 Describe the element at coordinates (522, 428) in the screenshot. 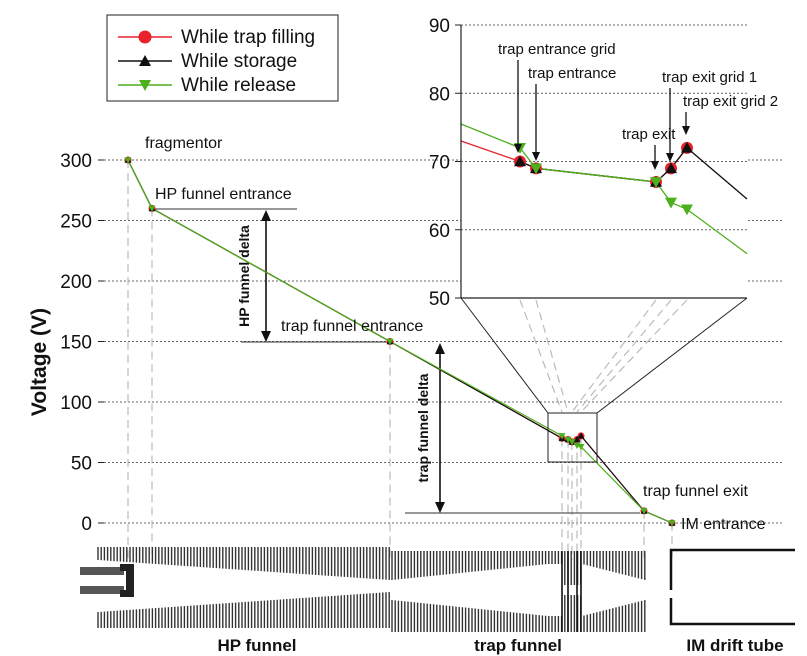

I see `trap-funnel-delta: trap funnel delta` at that location.